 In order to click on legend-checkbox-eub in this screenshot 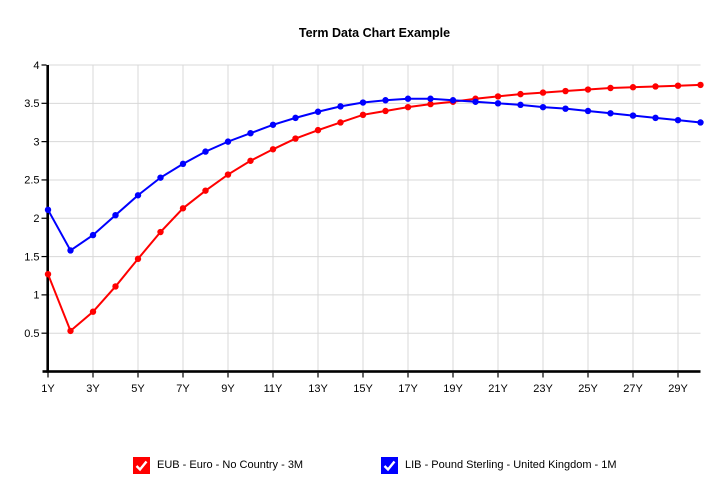, I will do `click(141, 465)`.